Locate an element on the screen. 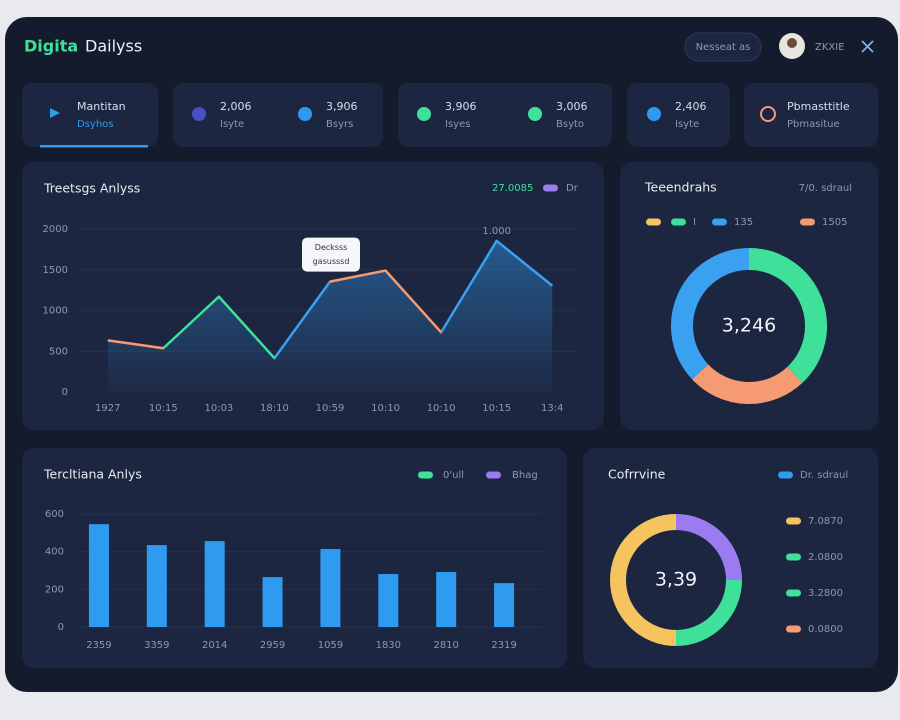 The width and height of the screenshot is (900, 720). x-tick-label: 10:59 is located at coordinates (330, 408).